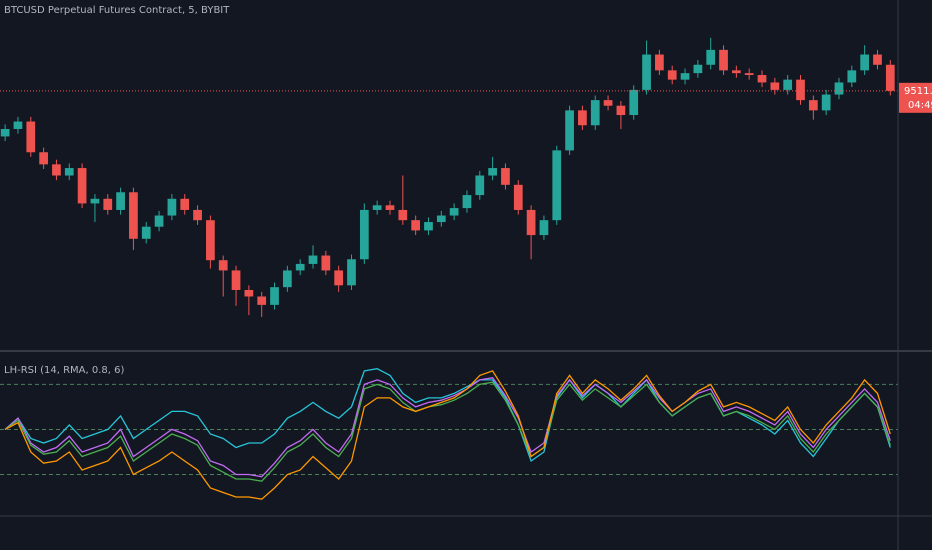 This screenshot has height=550, width=932. I want to click on countdown-label: 04:49, so click(920, 105).